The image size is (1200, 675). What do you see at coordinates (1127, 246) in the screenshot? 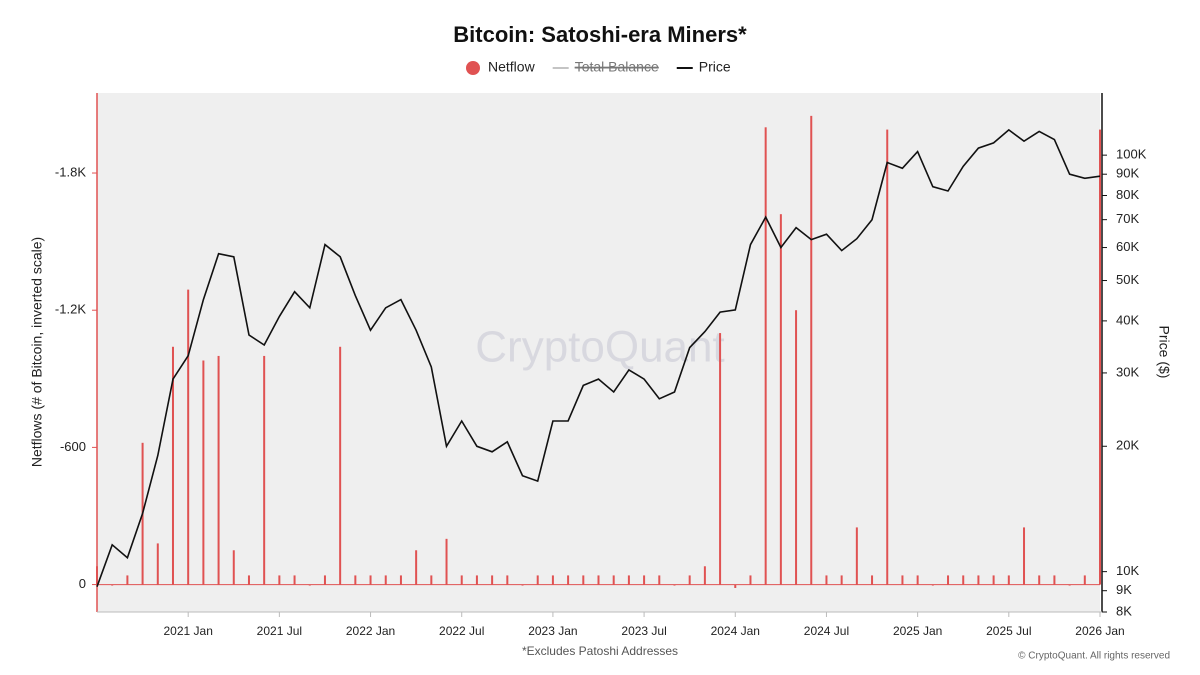
I see `y2-tick-label: 60K` at bounding box center [1127, 246].